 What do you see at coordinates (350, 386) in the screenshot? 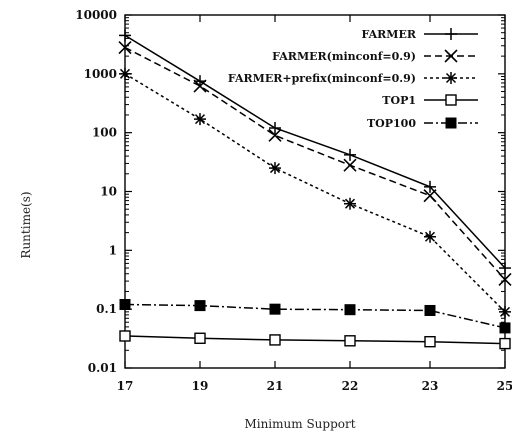
I see `x-tick-label: 22` at bounding box center [350, 386].